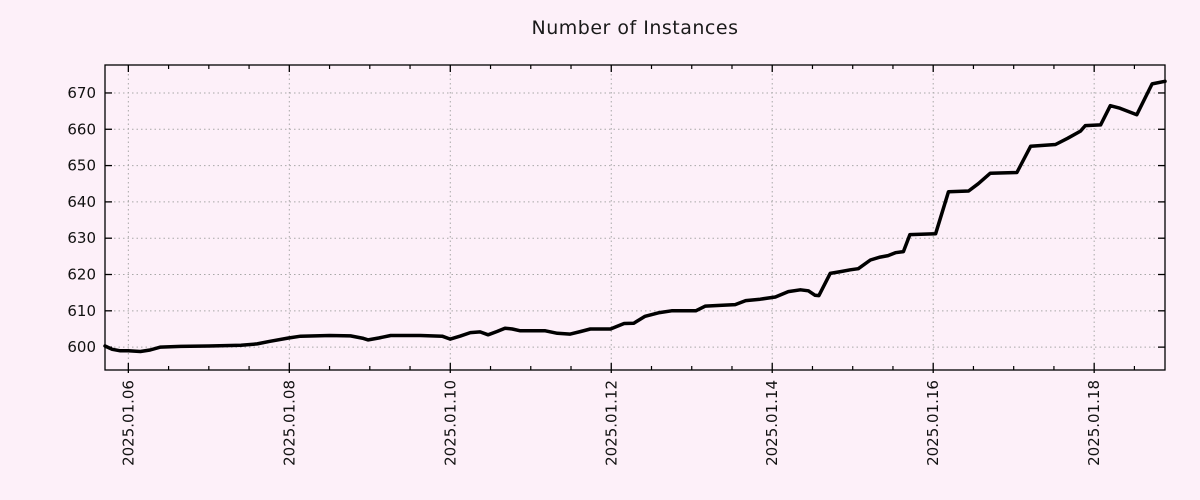 Image resolution: width=1200 pixels, height=500 pixels. What do you see at coordinates (611, 423) in the screenshot?
I see `x-axis-tick-label: 2025.01.12` at bounding box center [611, 423].